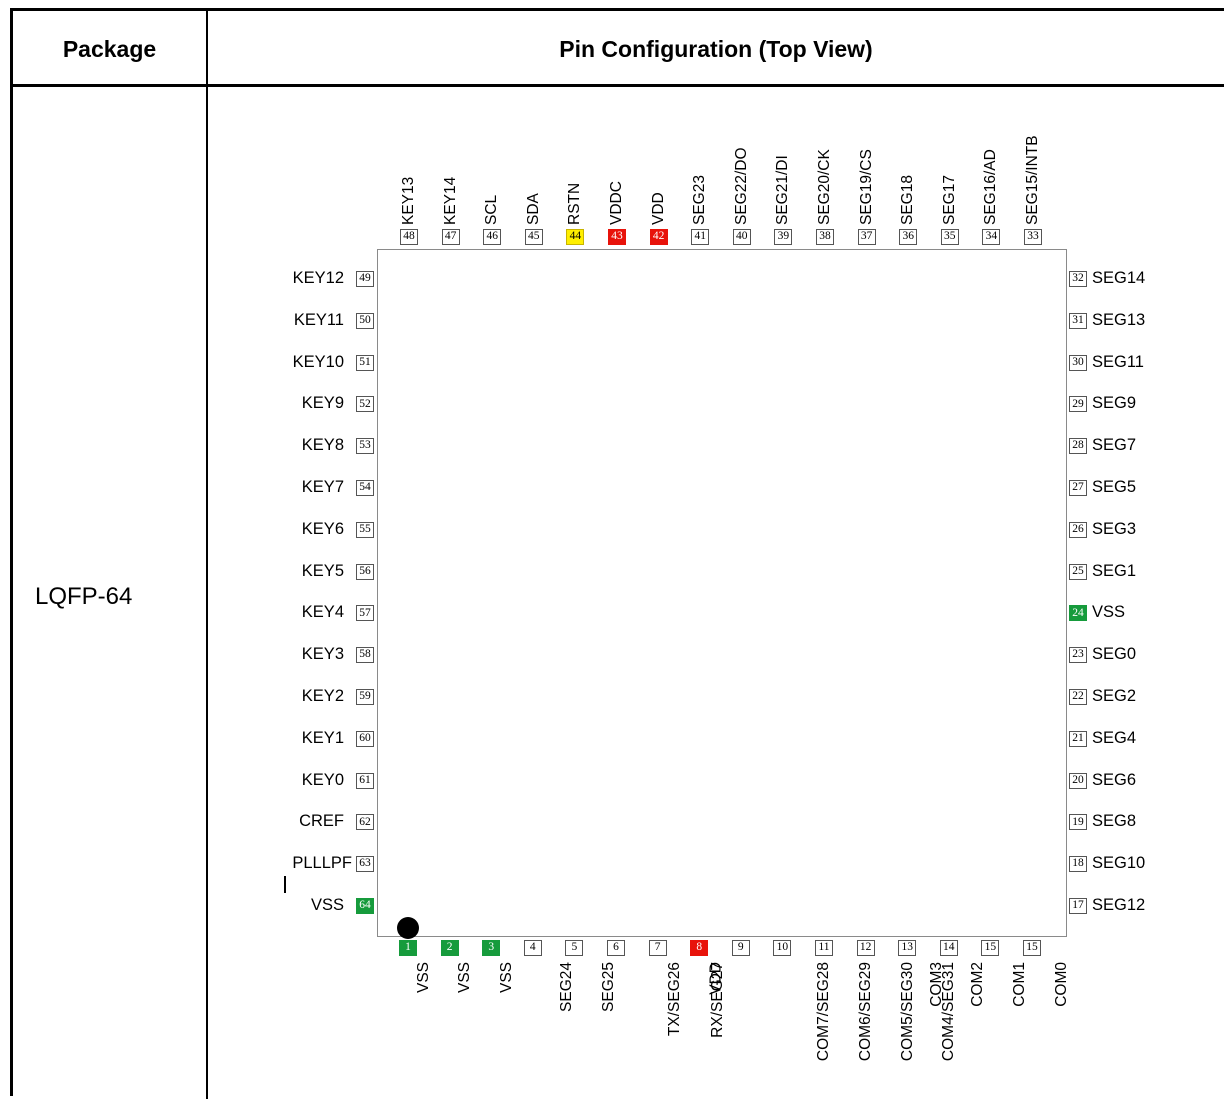 The image size is (1224, 1099). What do you see at coordinates (1114, 737) in the screenshot?
I see `pin-label-seg4: SEG4` at bounding box center [1114, 737].